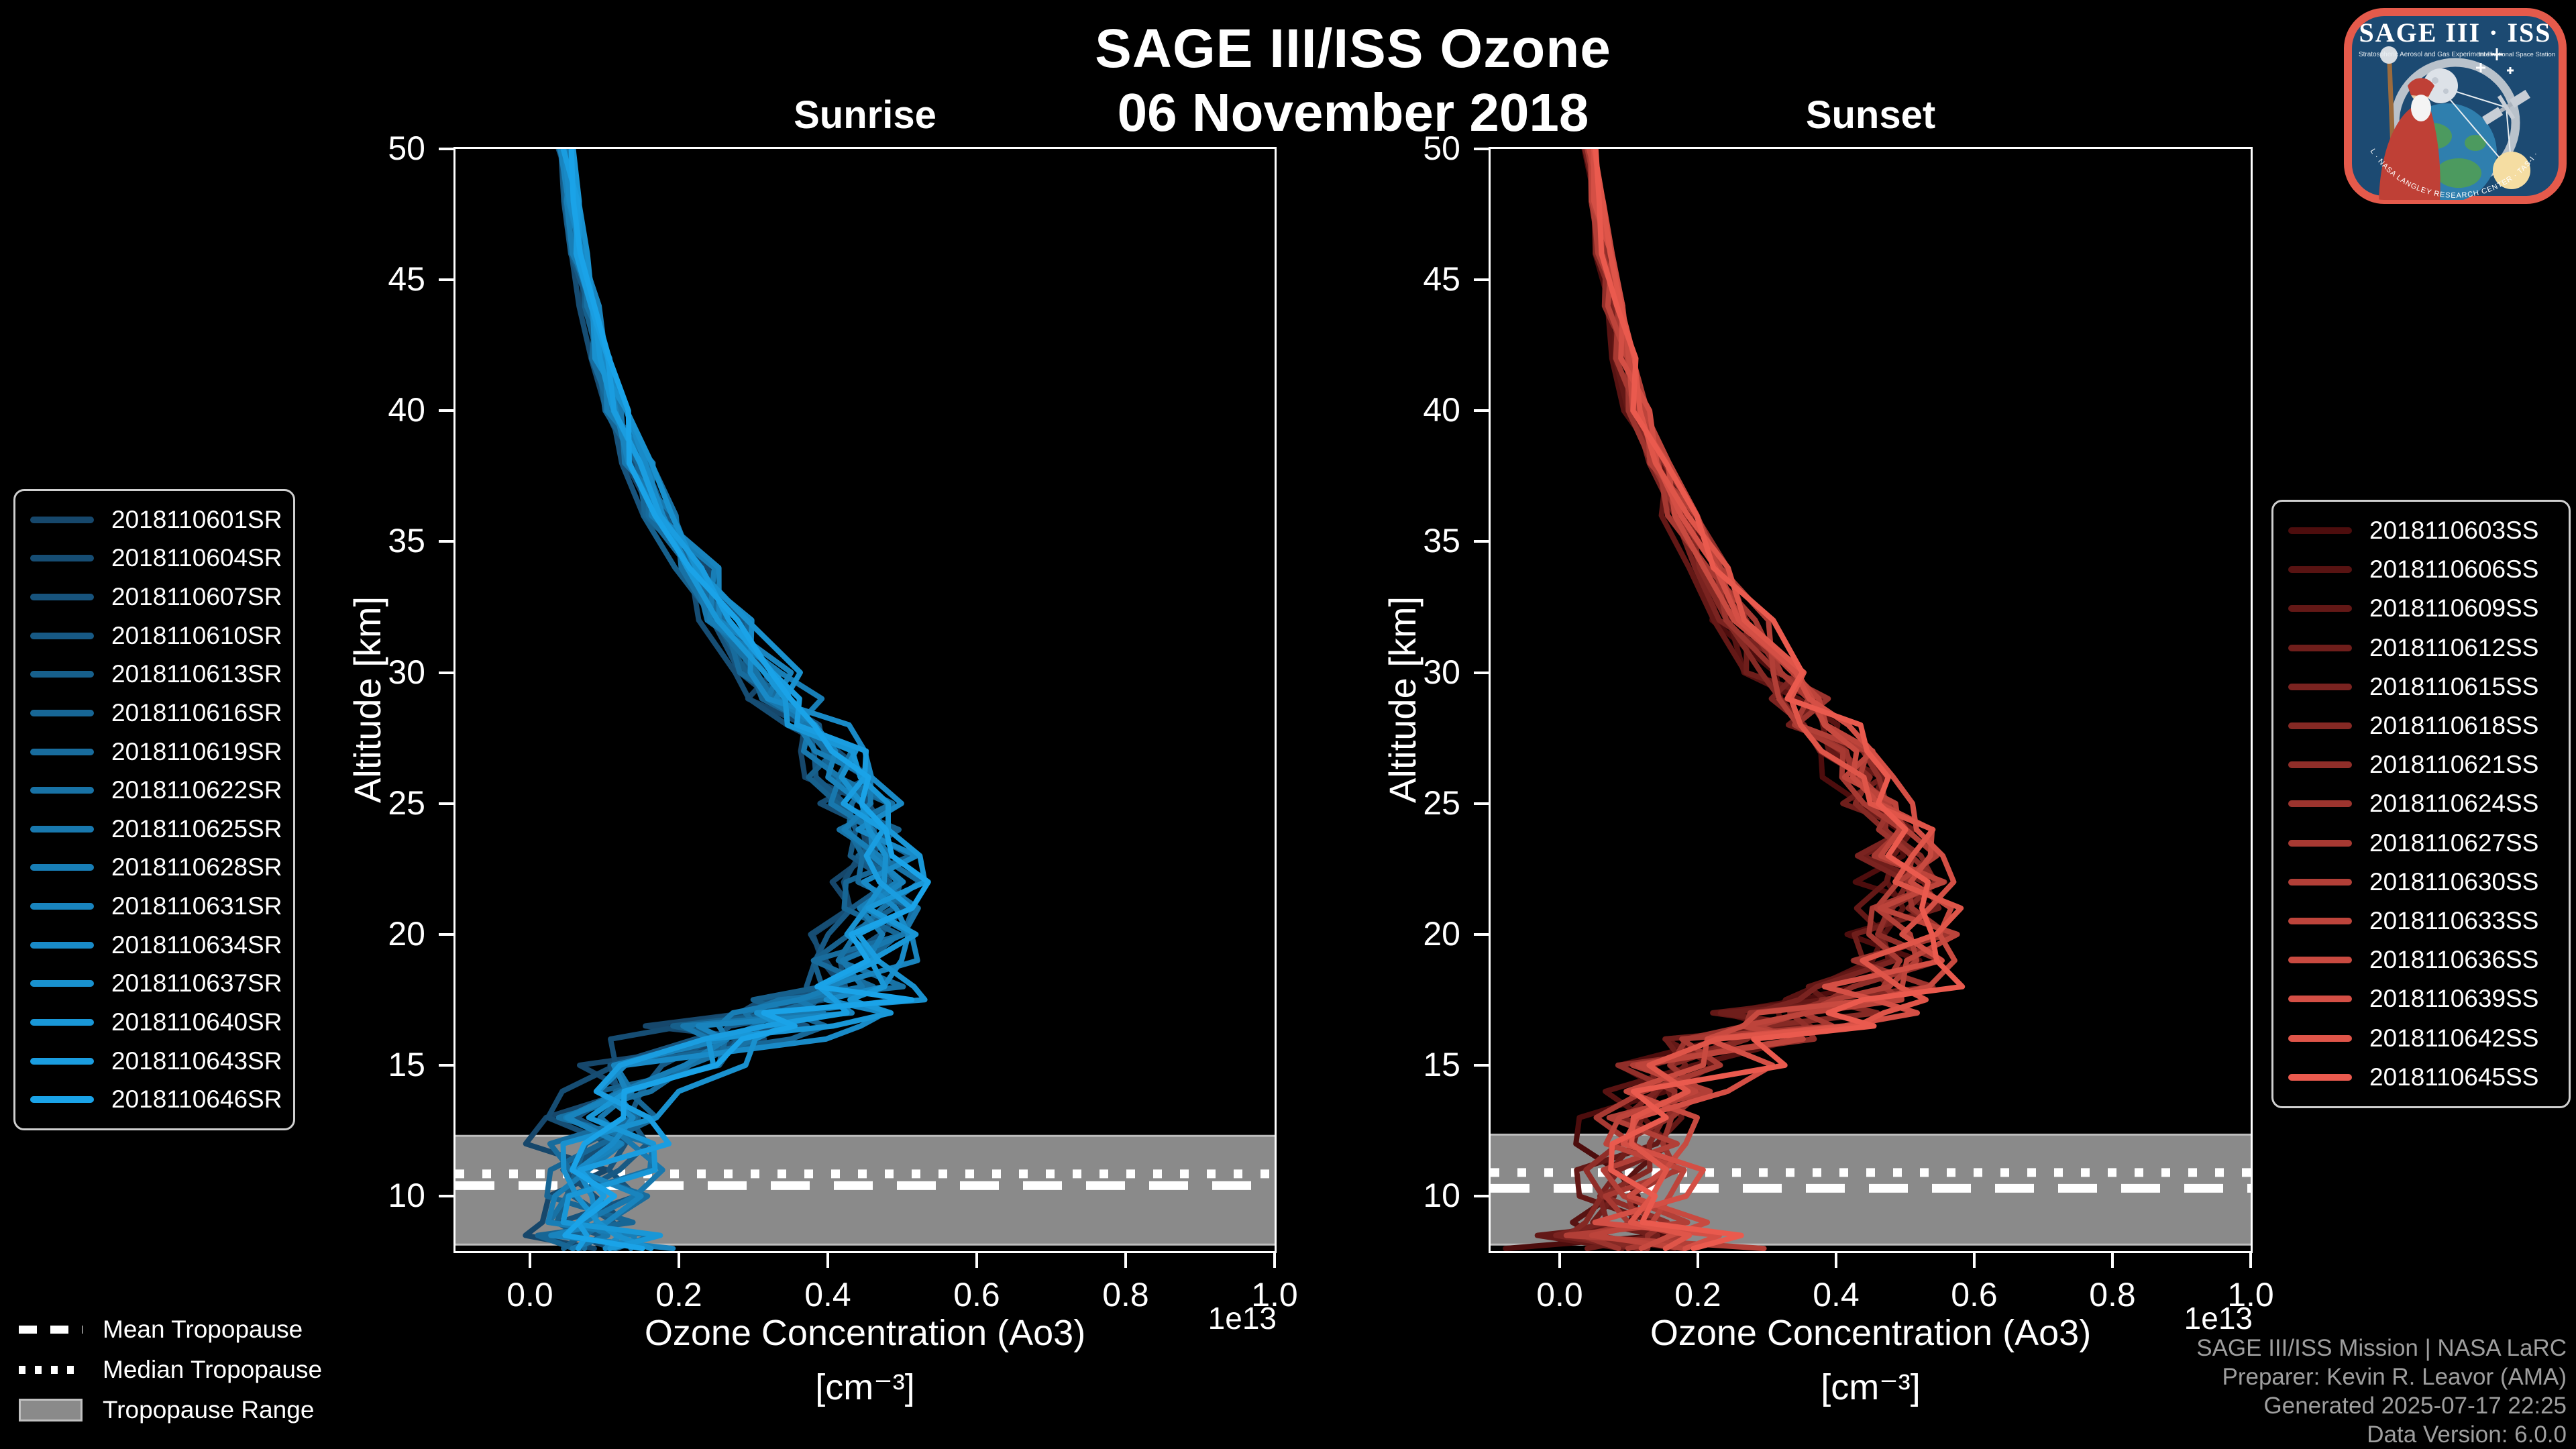 This screenshot has height=1449, width=2576. I want to click on legend-item-2018110603SS: 2018110603SS, so click(2421, 531).